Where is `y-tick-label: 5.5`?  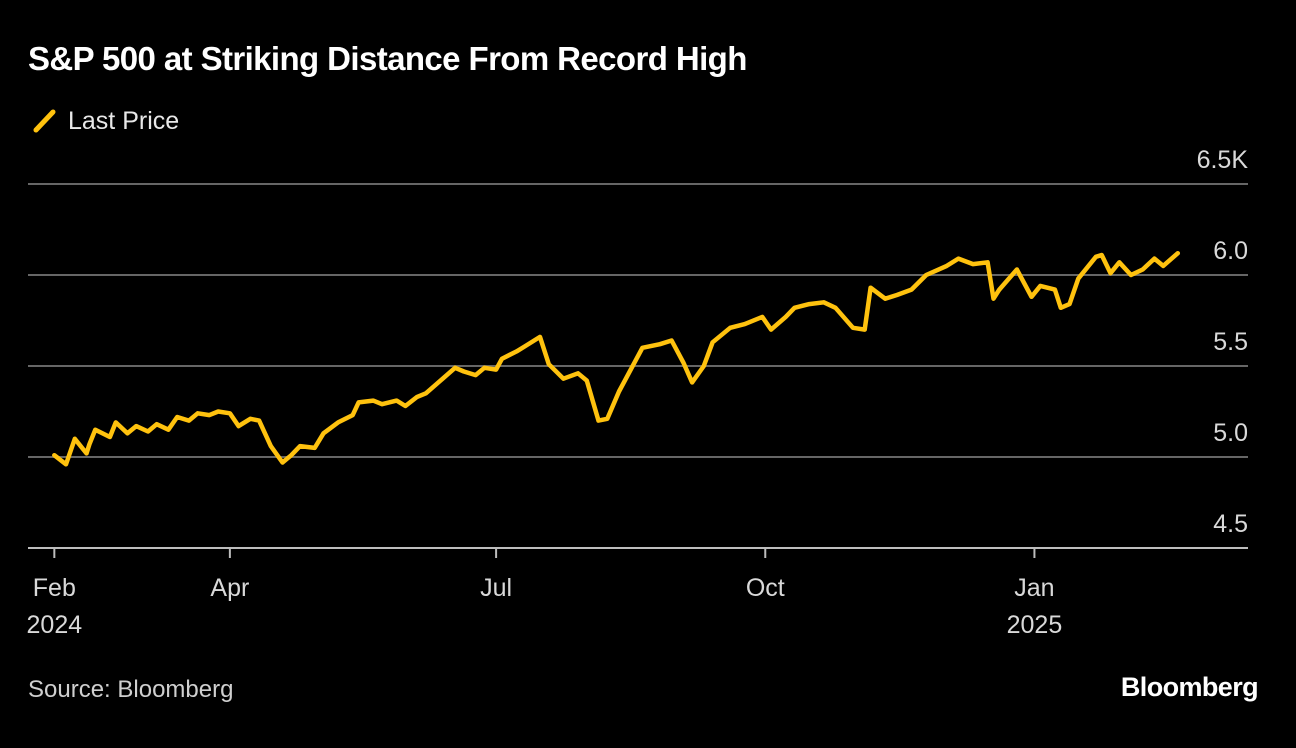
y-tick-label: 5.5 is located at coordinates (1230, 342).